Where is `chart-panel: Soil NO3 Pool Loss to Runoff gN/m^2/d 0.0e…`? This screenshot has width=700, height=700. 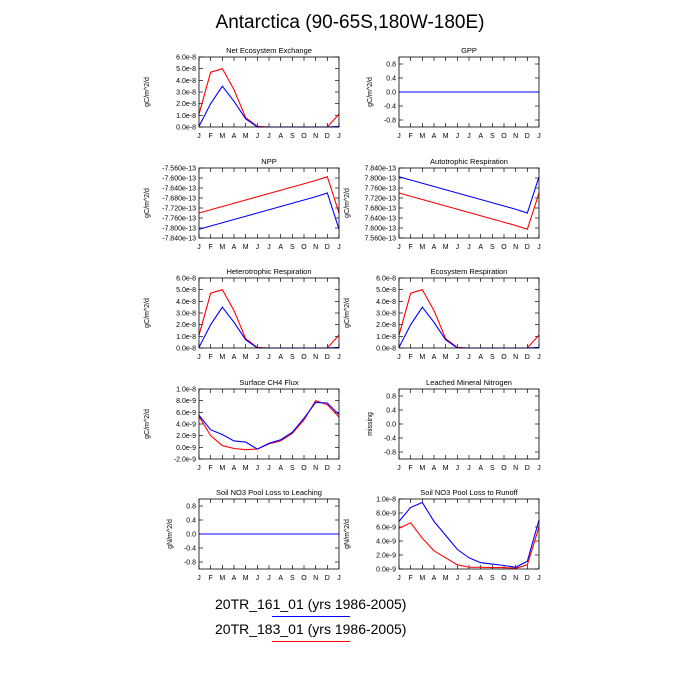
chart-panel: Soil NO3 Pool Loss to Runoff gN/m^2/d 0.0e… is located at coordinates (442, 535).